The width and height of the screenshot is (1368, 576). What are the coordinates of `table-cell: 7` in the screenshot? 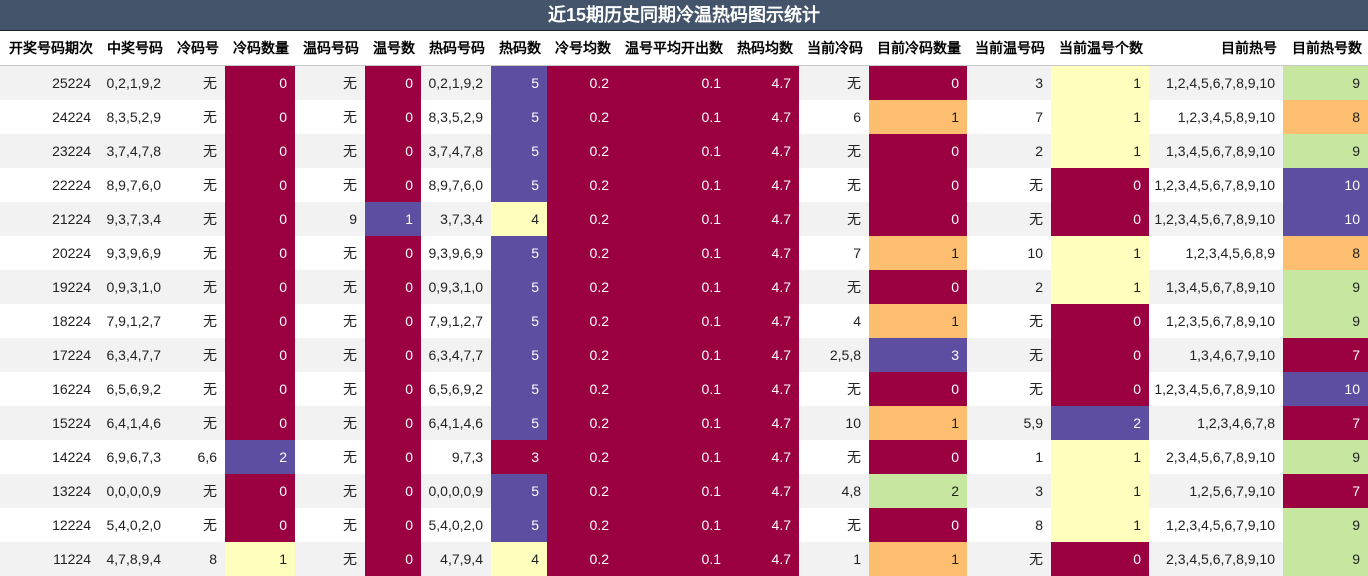 It's located at (1325, 423).